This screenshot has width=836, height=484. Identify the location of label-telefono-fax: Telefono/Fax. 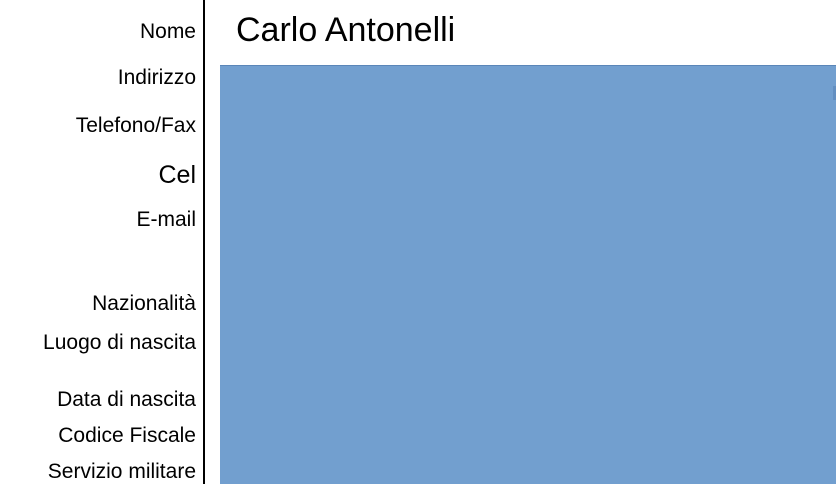
(135, 125).